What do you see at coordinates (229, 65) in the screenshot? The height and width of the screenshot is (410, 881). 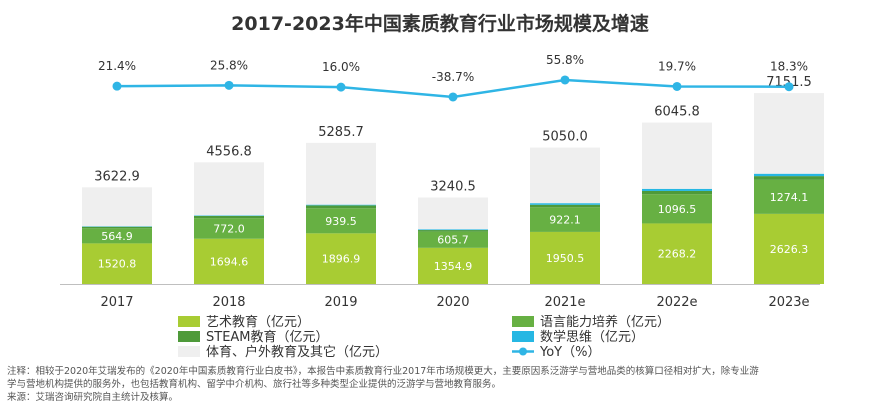 I see `yoy-label: 25.8%` at bounding box center [229, 65].